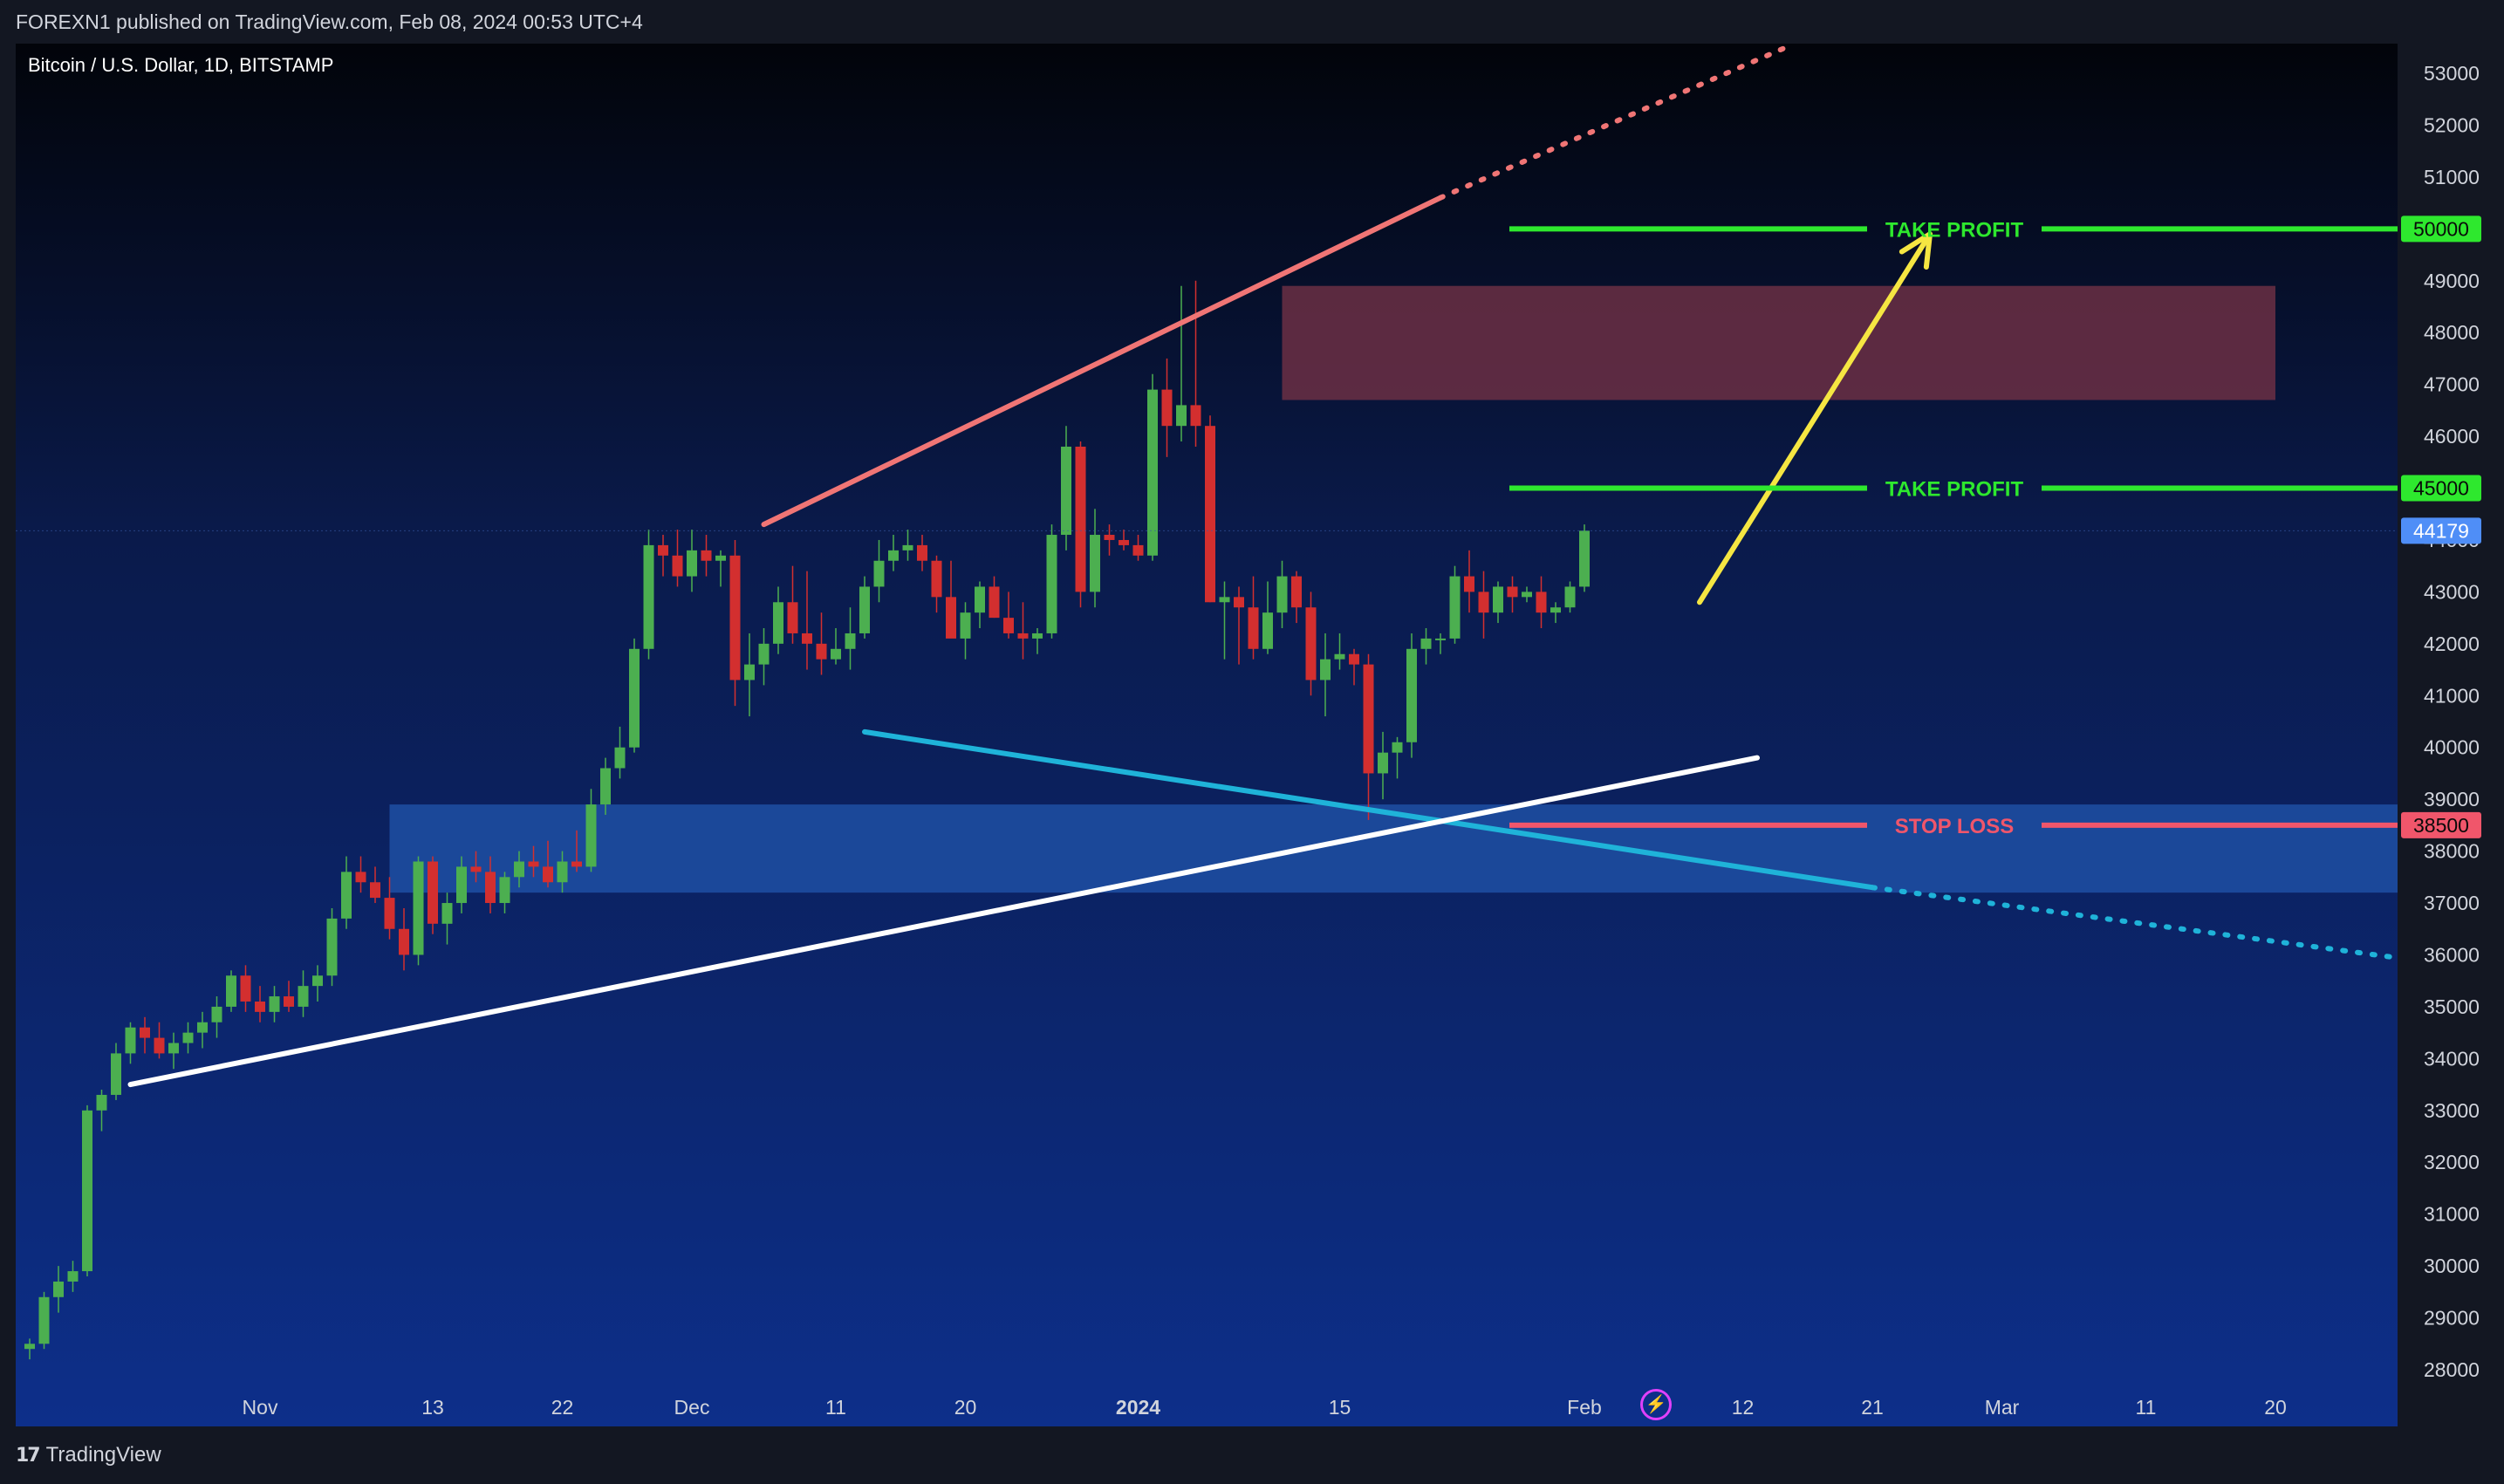  Describe the element at coordinates (2452, 903) in the screenshot. I see `y-tick-label: 37000` at that location.